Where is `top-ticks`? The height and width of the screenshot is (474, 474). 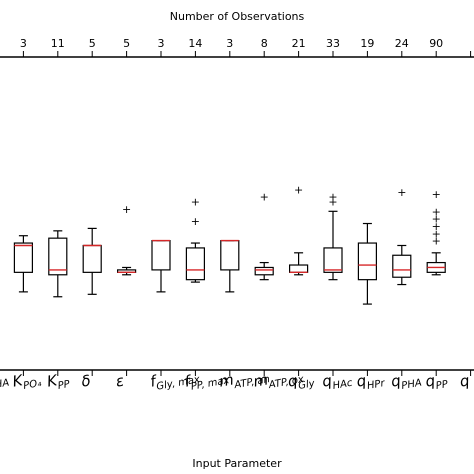 top-ticks is located at coordinates (247, 54).